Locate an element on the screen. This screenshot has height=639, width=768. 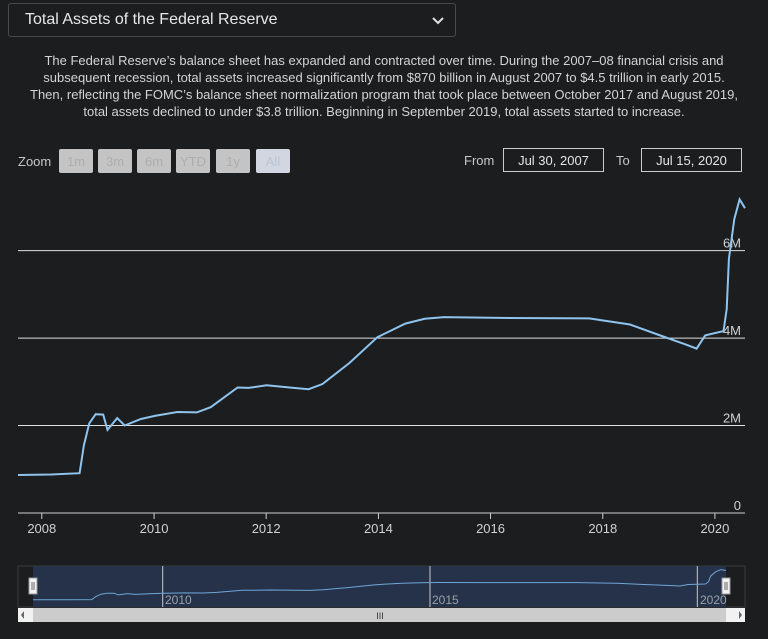
x-tick-label: 2012 is located at coordinates (266, 528).